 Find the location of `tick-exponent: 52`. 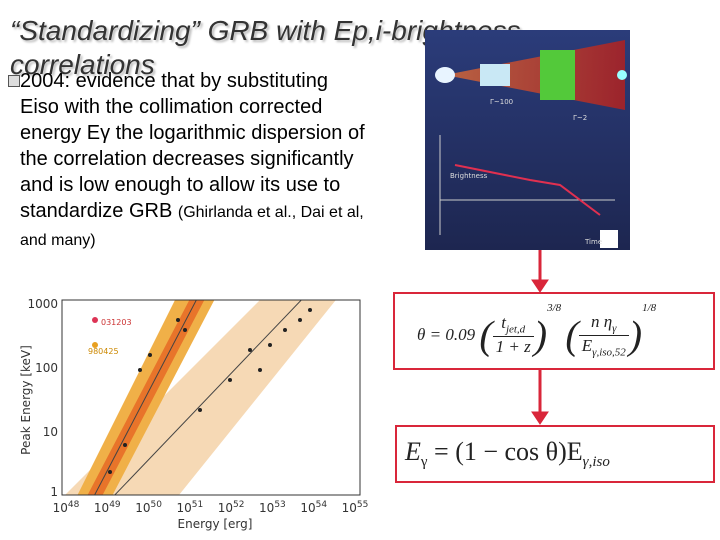

tick-exponent: 52 is located at coordinates (238, 505).